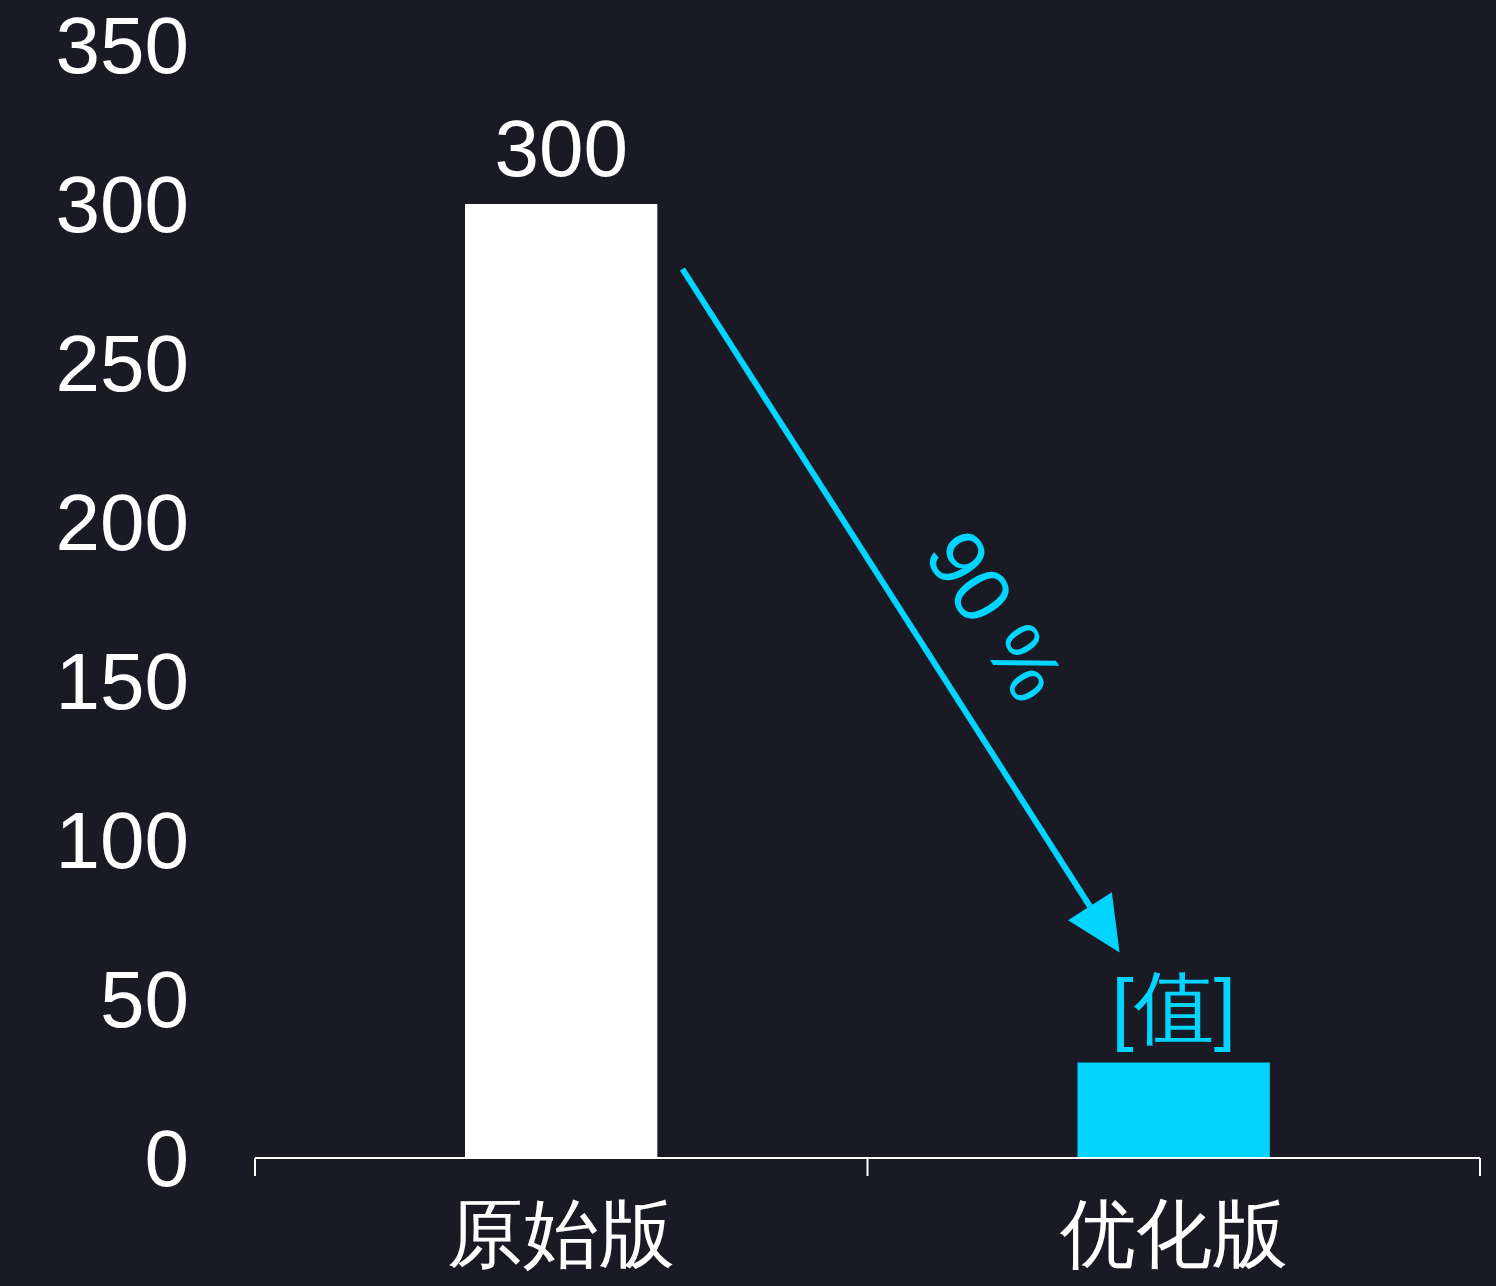  What do you see at coordinates (166, 1159) in the screenshot?
I see `y-tick-label: 0` at bounding box center [166, 1159].